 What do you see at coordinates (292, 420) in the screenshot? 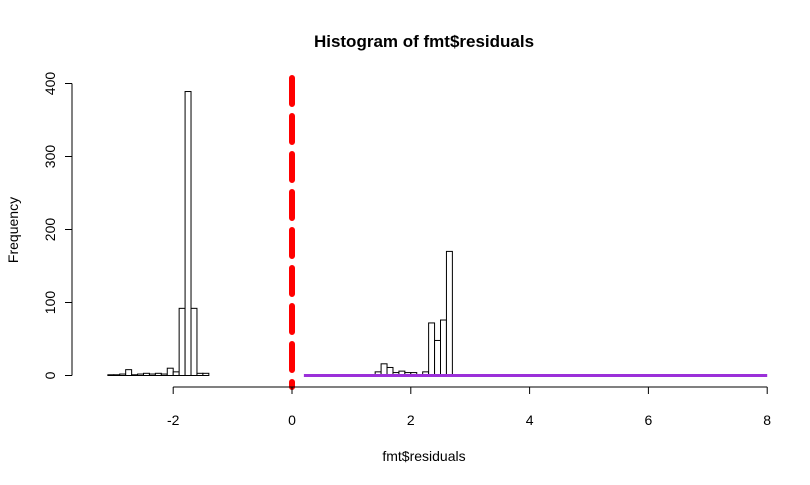
I see `x-tick-label: 0` at bounding box center [292, 420].